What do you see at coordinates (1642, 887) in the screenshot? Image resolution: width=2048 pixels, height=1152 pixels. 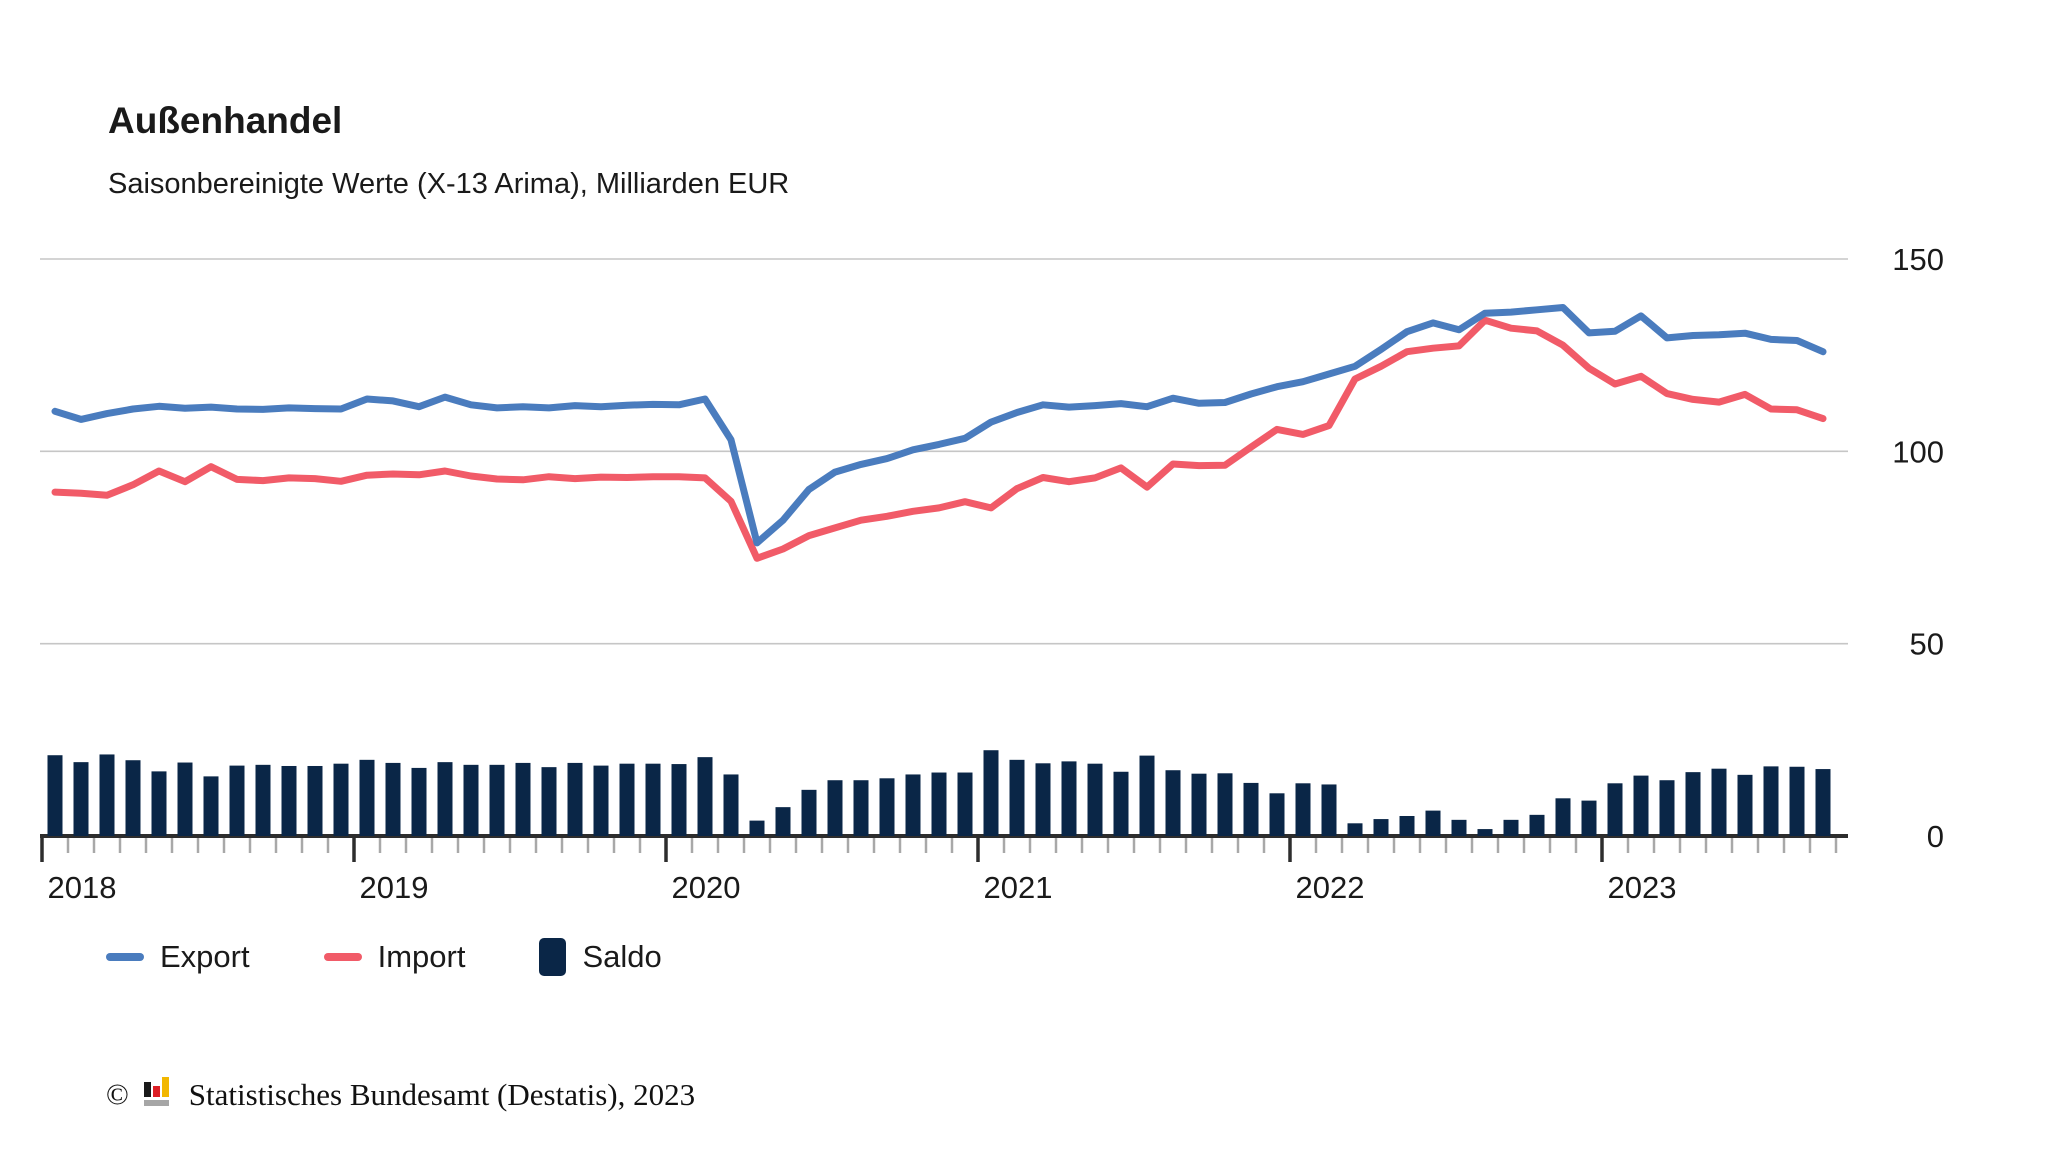 I see `svg-text: 2023` at bounding box center [1642, 887].